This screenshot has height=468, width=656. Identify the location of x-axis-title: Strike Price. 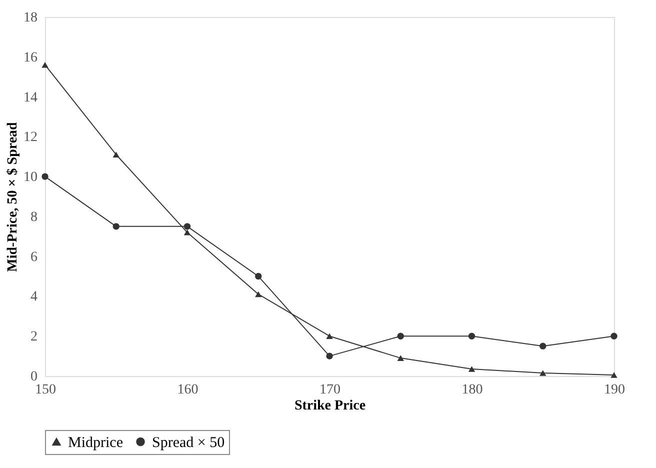
(330, 406).